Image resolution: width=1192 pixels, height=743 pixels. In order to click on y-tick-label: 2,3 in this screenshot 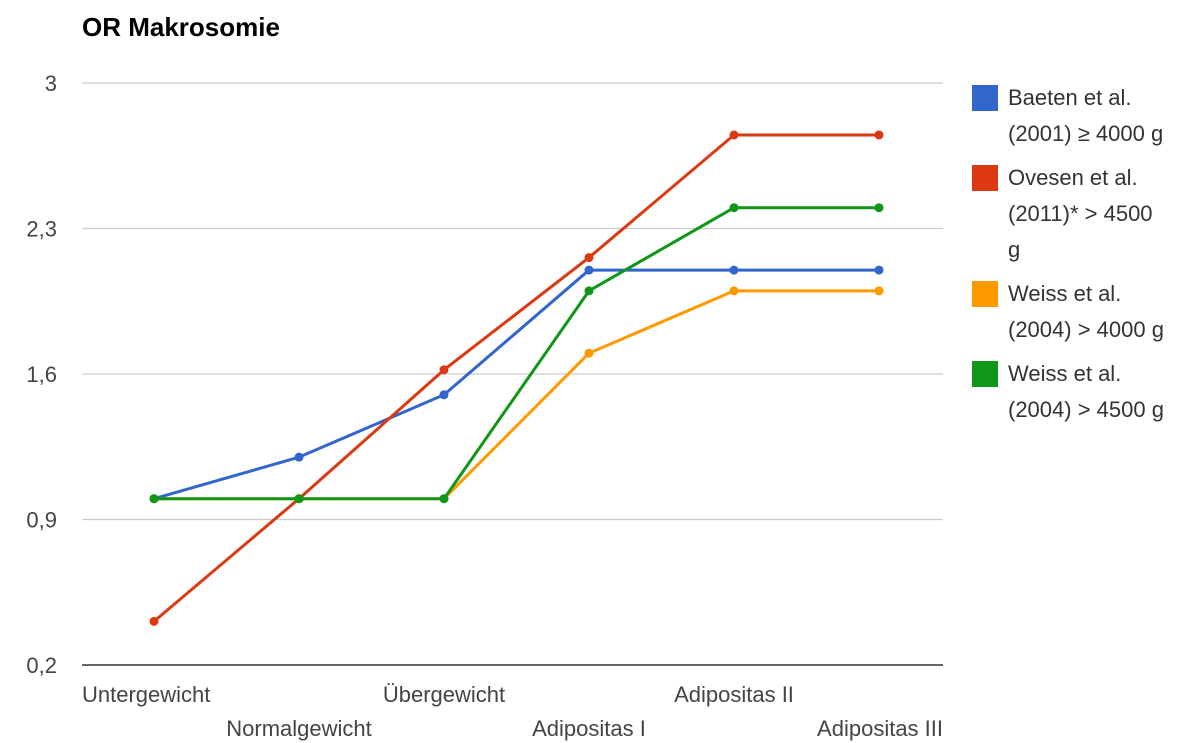, I will do `click(41, 229)`.